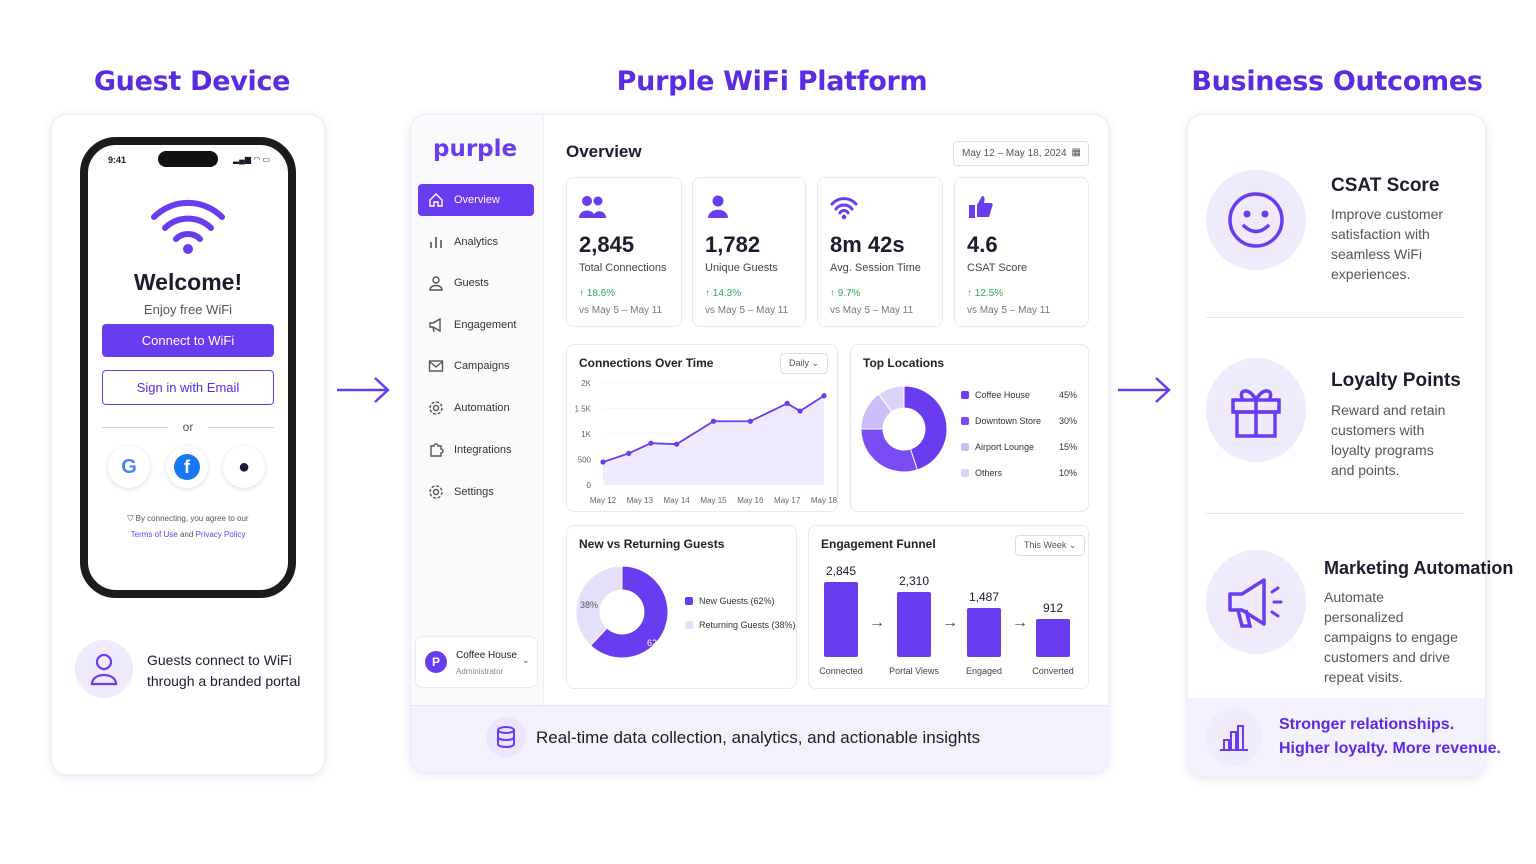  Describe the element at coordinates (1337, 81) in the screenshot. I see `section-title-outcomes: Business Outcomes` at that location.